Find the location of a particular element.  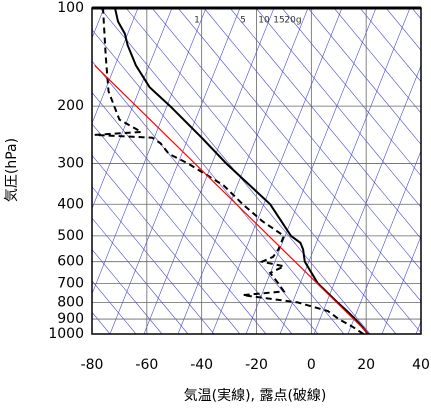

mixing-ratio-label: 10 is located at coordinates (264, 21).